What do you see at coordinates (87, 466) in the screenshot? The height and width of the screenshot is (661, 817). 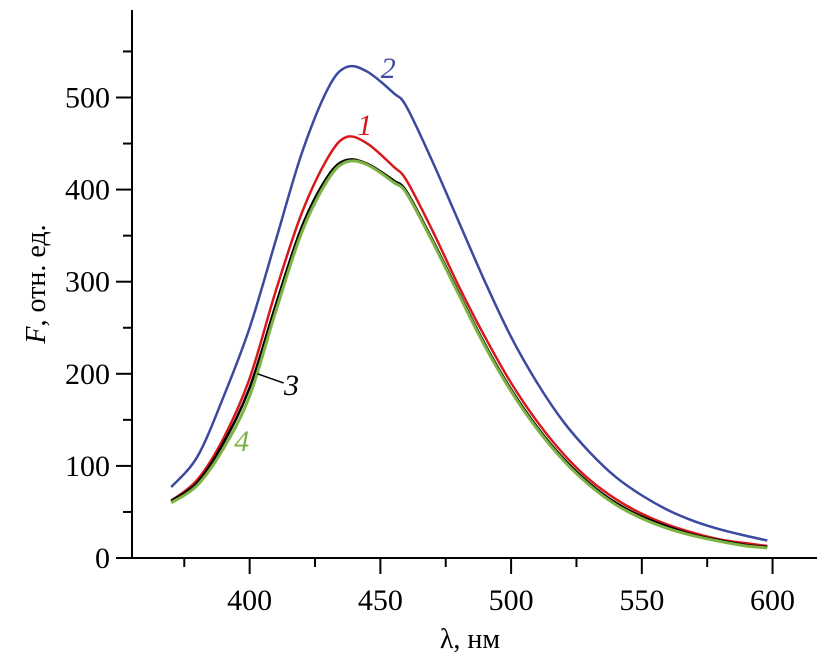 I see `y-tick-label: 100` at bounding box center [87, 466].